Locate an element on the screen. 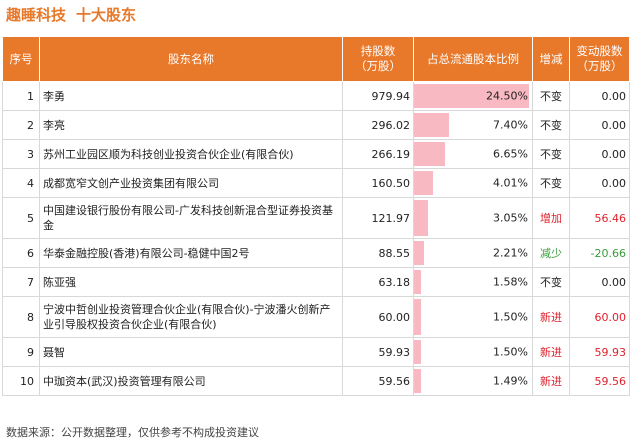 This screenshot has width=630, height=442. company-name: 趣睡科技 is located at coordinates (36, 15).